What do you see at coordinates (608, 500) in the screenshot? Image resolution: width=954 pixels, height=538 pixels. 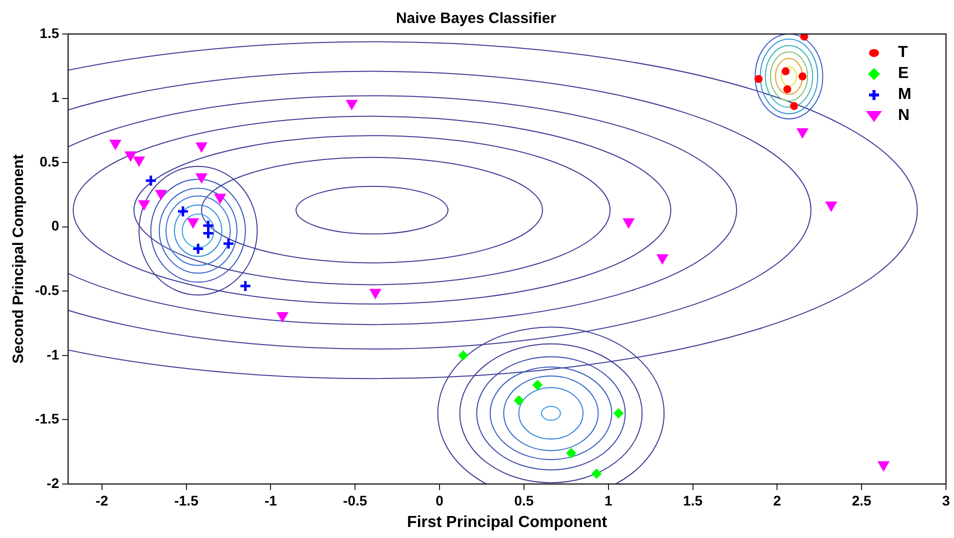 I see `x-tick-label: 1` at bounding box center [608, 500].